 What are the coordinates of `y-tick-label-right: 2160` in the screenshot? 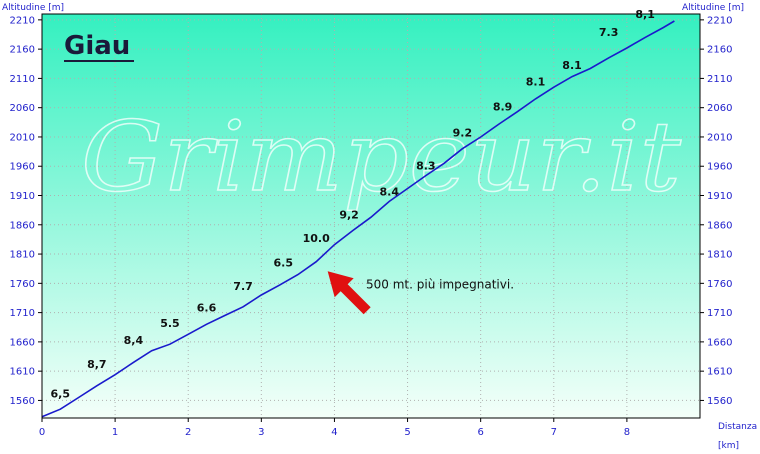 It's located at (719, 50).